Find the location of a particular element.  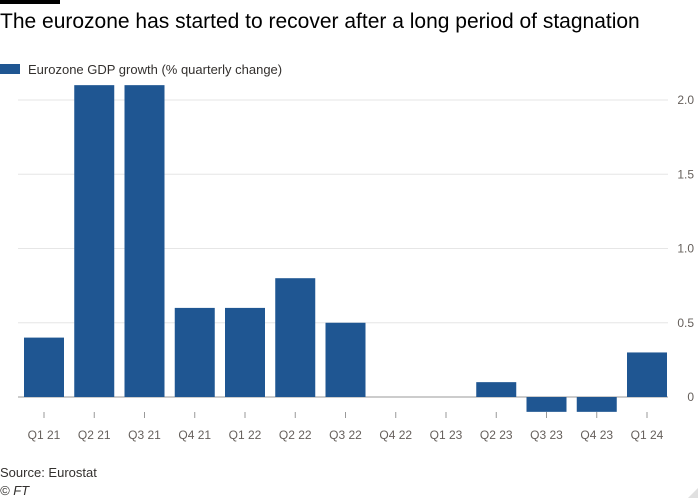

legend-label: Eurozone GDP growth (% quarterly change) is located at coordinates (155, 69).